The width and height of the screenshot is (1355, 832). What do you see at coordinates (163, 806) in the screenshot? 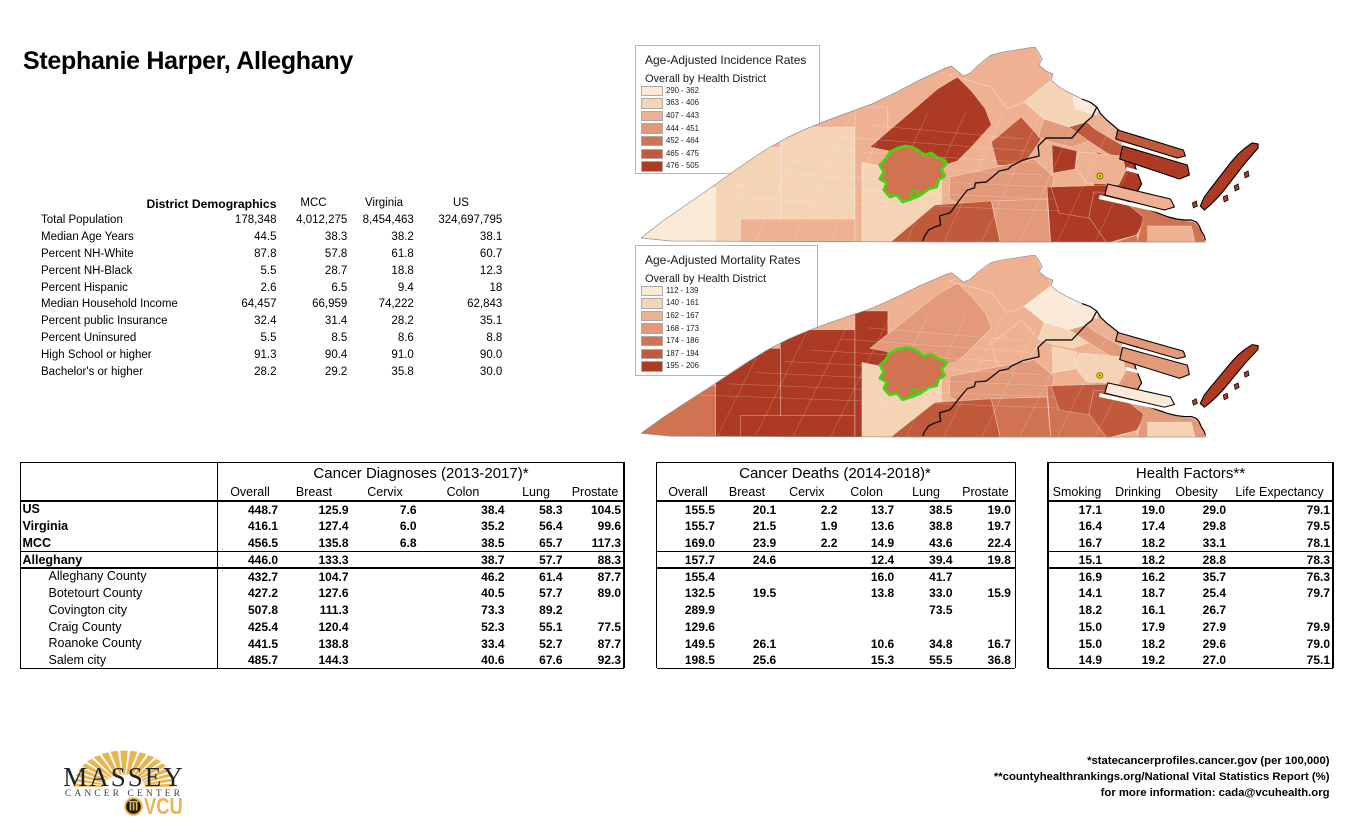
I see `svg-text: VCU` at bounding box center [163, 806].